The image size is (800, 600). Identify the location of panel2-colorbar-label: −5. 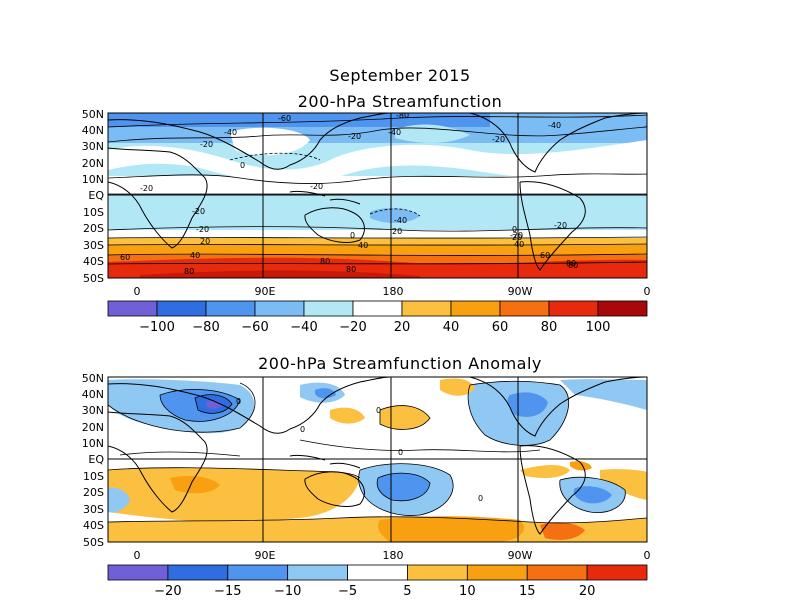
(347, 591).